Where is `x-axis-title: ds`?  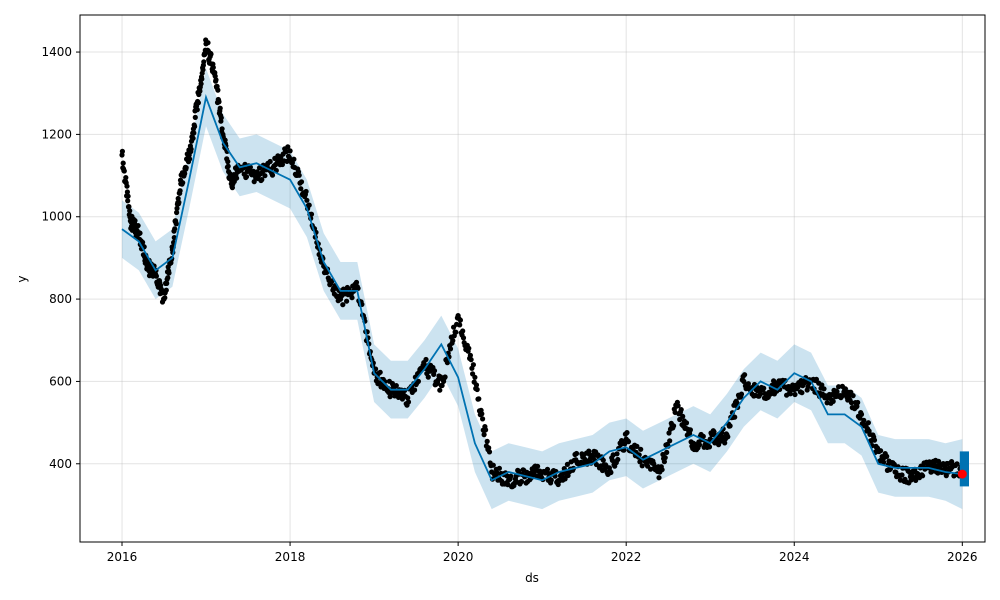
x-axis-title: ds is located at coordinates (532, 578).